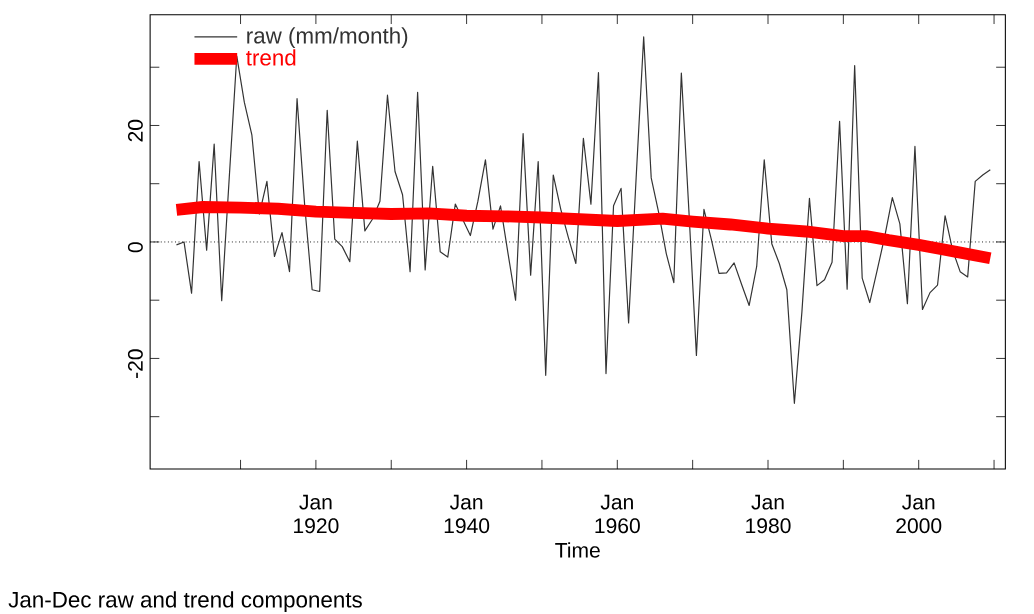 The height and width of the screenshot is (614, 1034). Describe the element at coordinates (327, 37) in the screenshot. I see `legend-label: raw (mm/month)` at that location.